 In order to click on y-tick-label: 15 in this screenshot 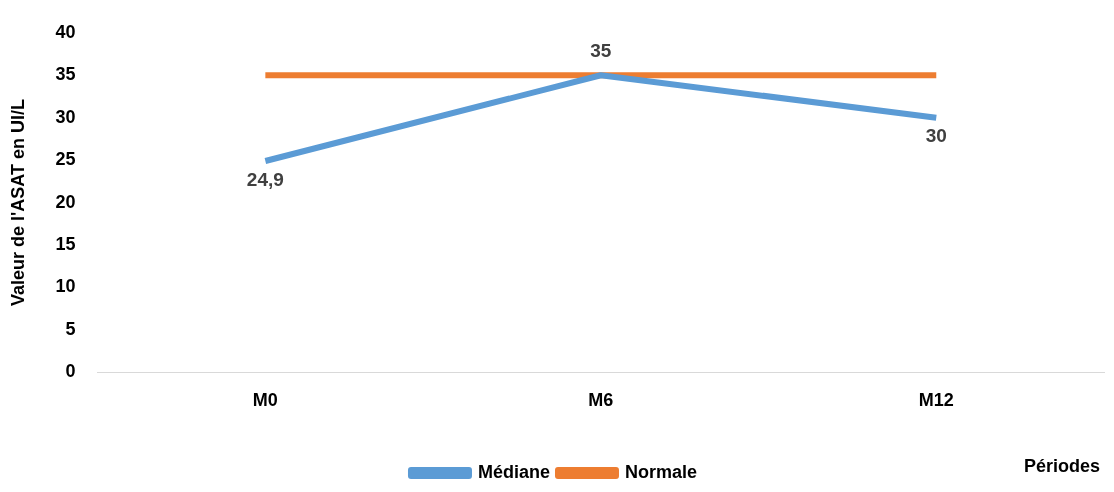, I will do `click(65, 244)`.